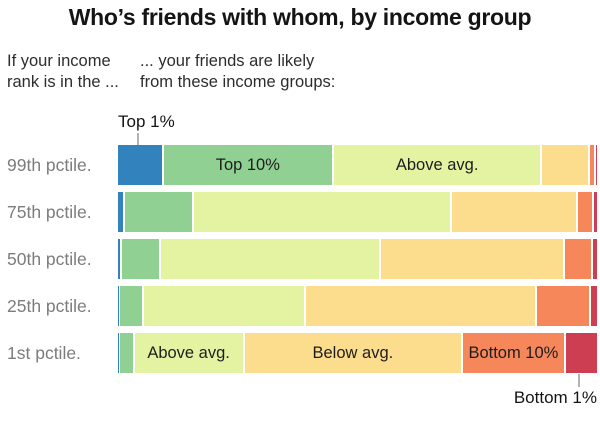 This screenshot has width=600, height=421. What do you see at coordinates (49, 212) in the screenshot?
I see `row-label-75th-pctile: 75th pctile.` at bounding box center [49, 212].